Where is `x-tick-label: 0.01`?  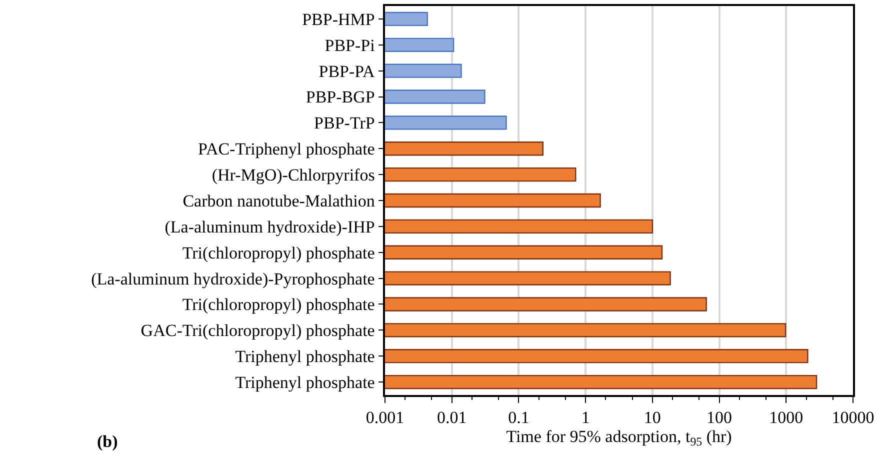 x-tick-label: 0.01 is located at coordinates (451, 418).